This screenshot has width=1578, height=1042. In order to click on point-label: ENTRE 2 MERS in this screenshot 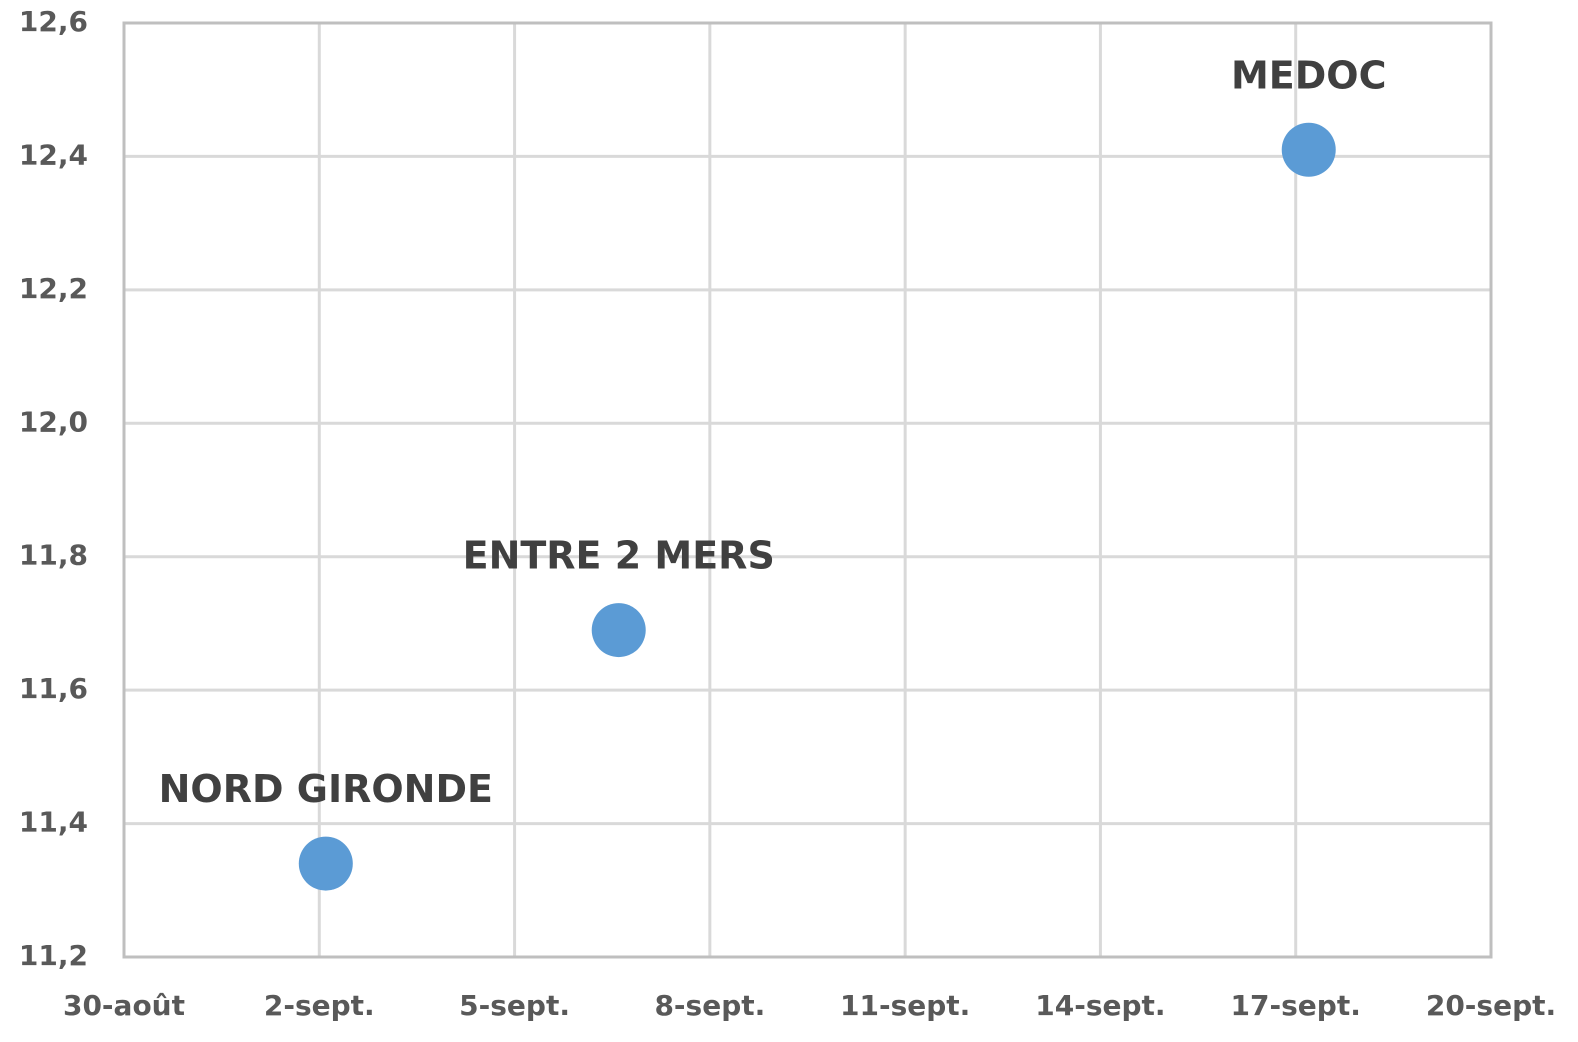, I will do `click(619, 556)`.